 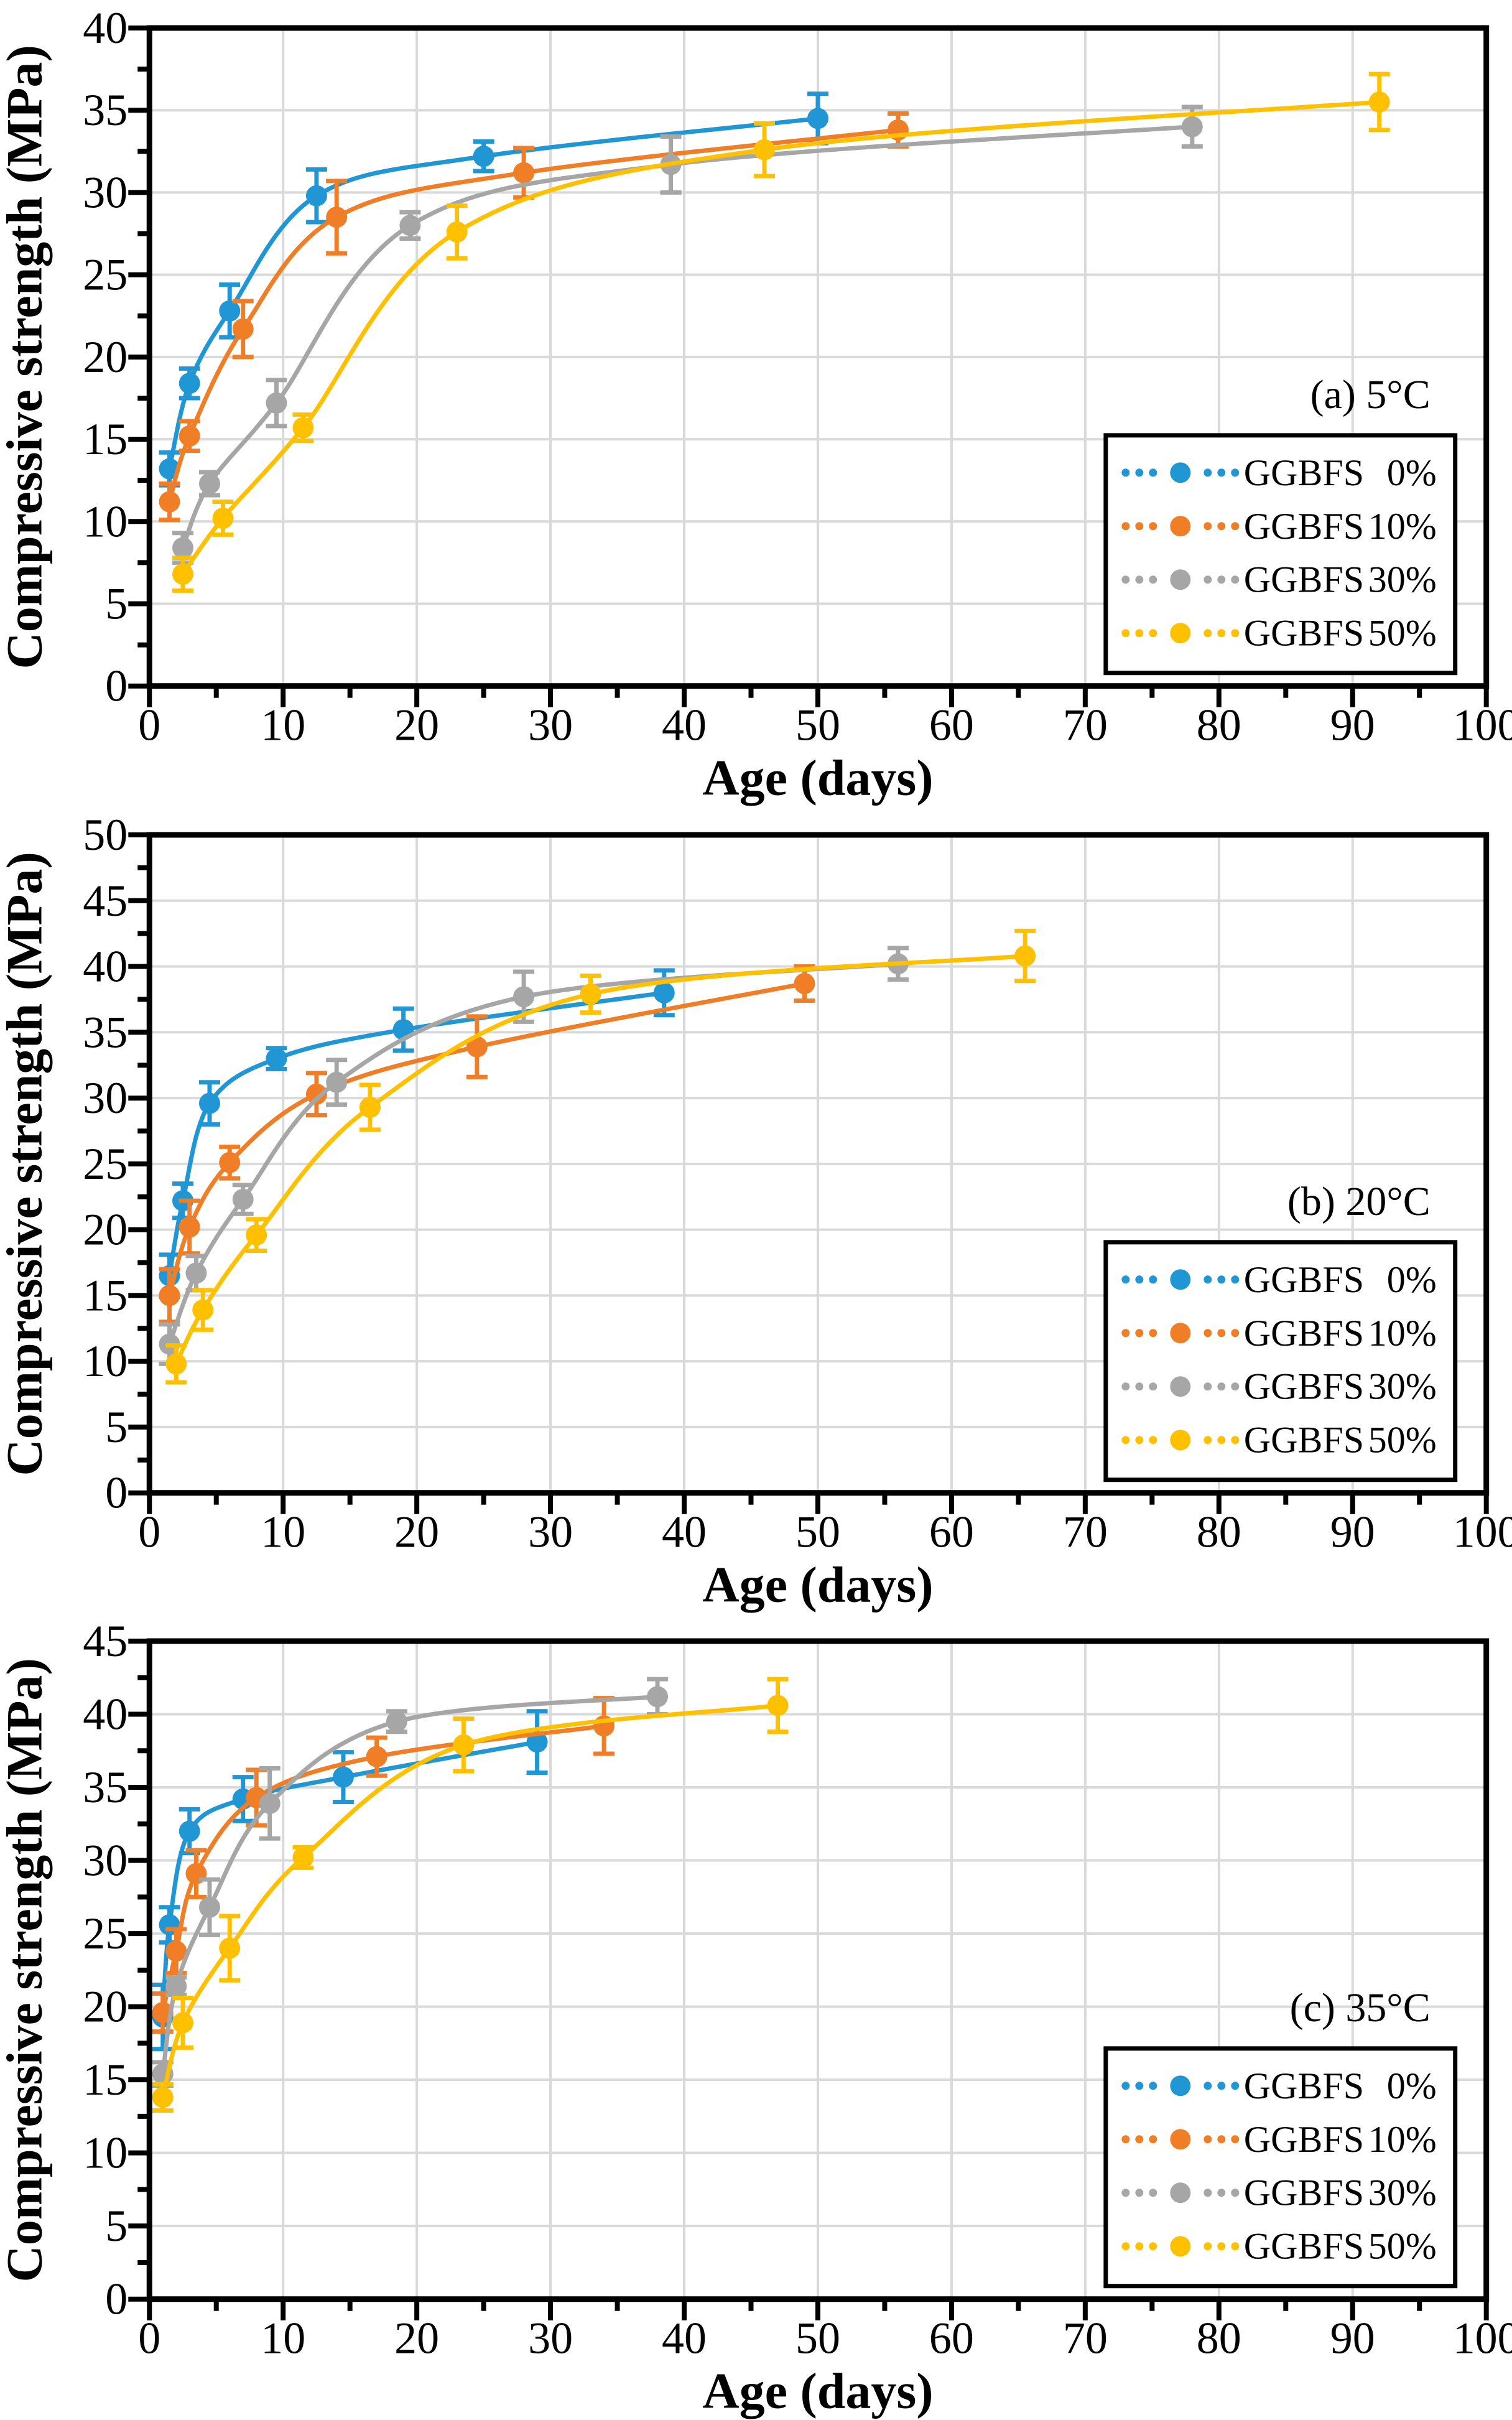 I want to click on legend-b: GGBFS 0%GGBFS 10%GGBFS 30%GGBFS 50%, so click(x=1280, y=1361).